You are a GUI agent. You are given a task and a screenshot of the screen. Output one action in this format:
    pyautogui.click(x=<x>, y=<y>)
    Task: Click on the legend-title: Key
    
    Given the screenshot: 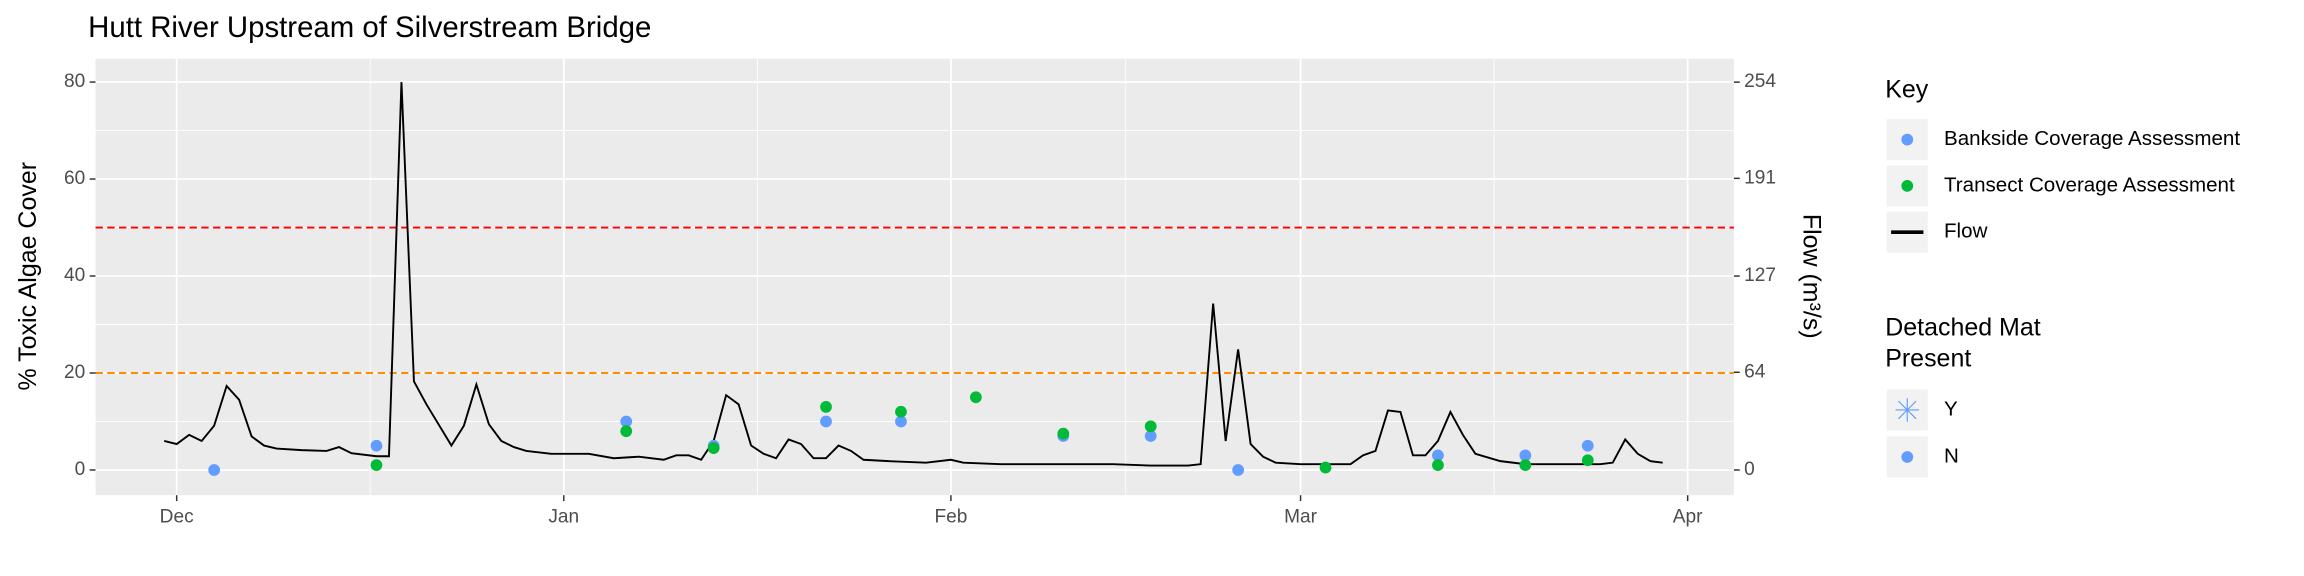 What is the action you would take?
    pyautogui.click(x=1907, y=90)
    